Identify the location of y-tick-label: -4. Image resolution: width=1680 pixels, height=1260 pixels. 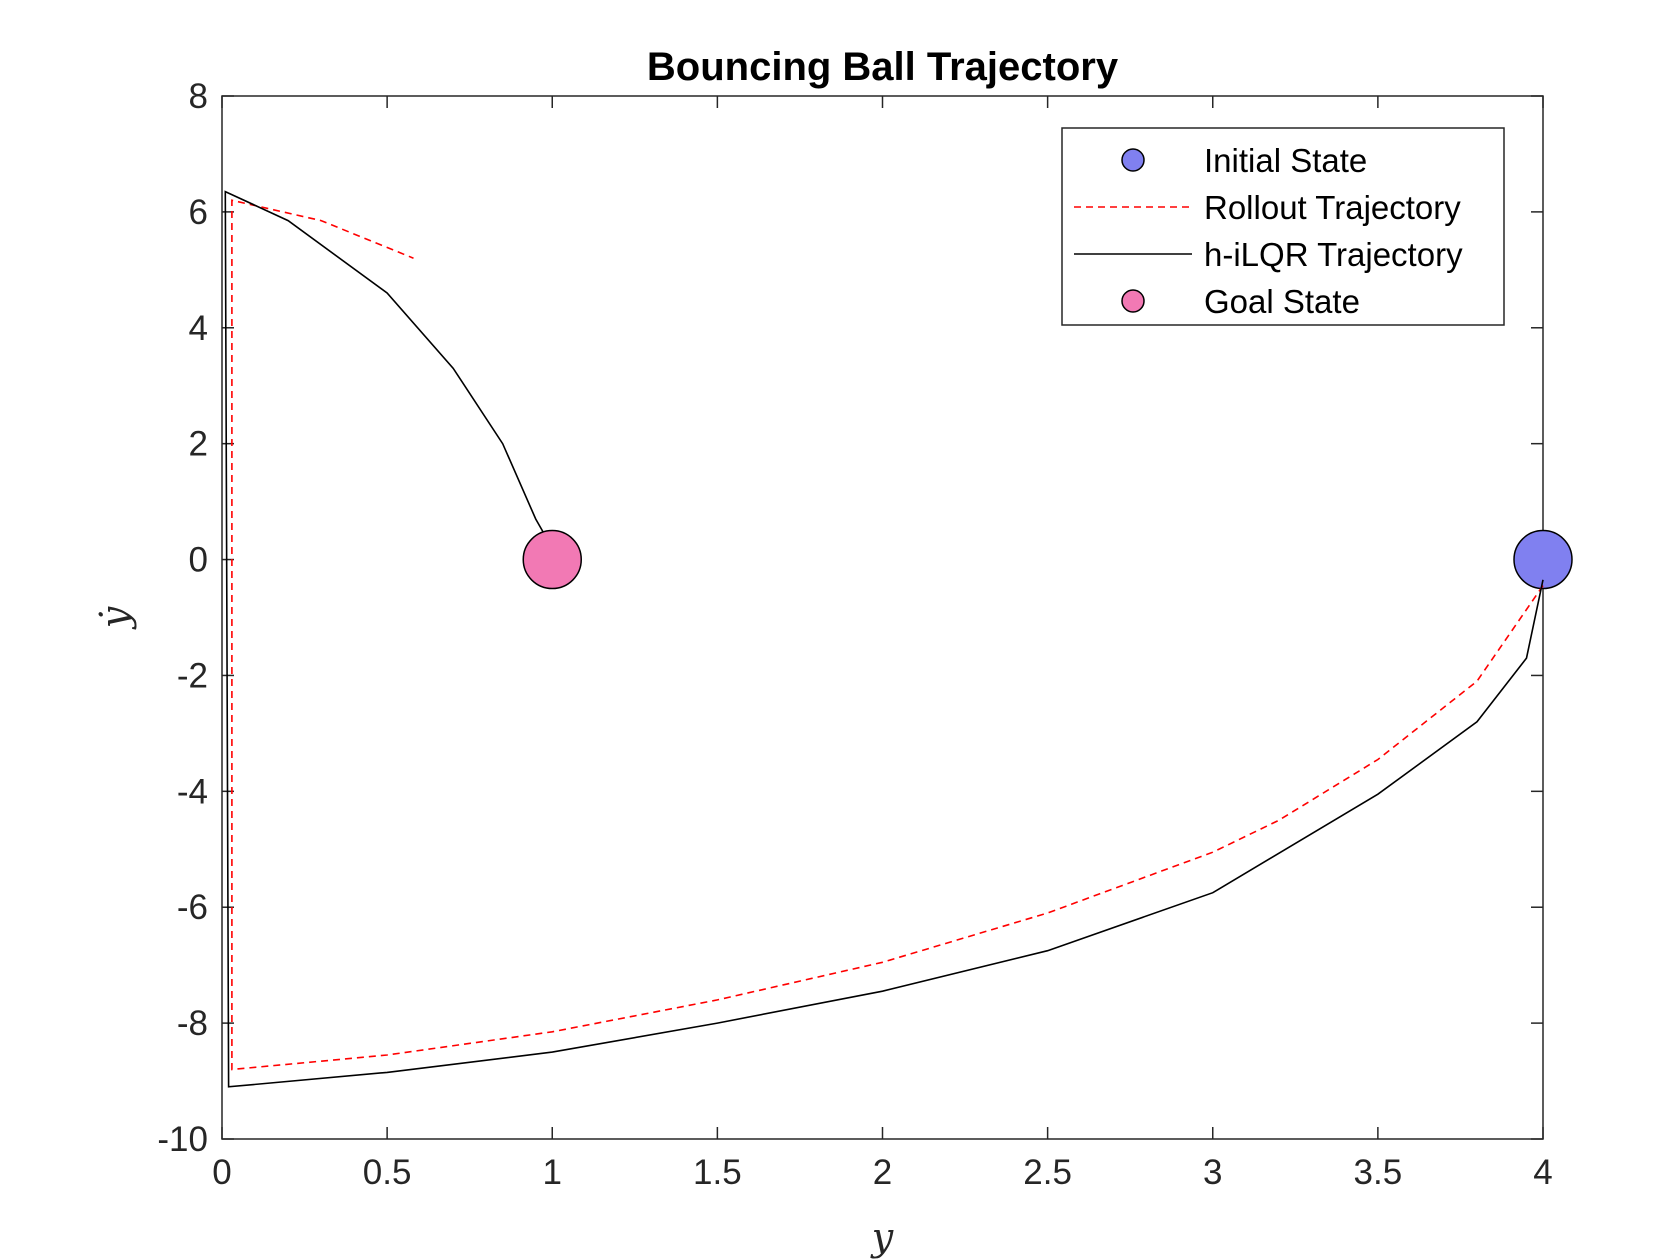
(192, 791).